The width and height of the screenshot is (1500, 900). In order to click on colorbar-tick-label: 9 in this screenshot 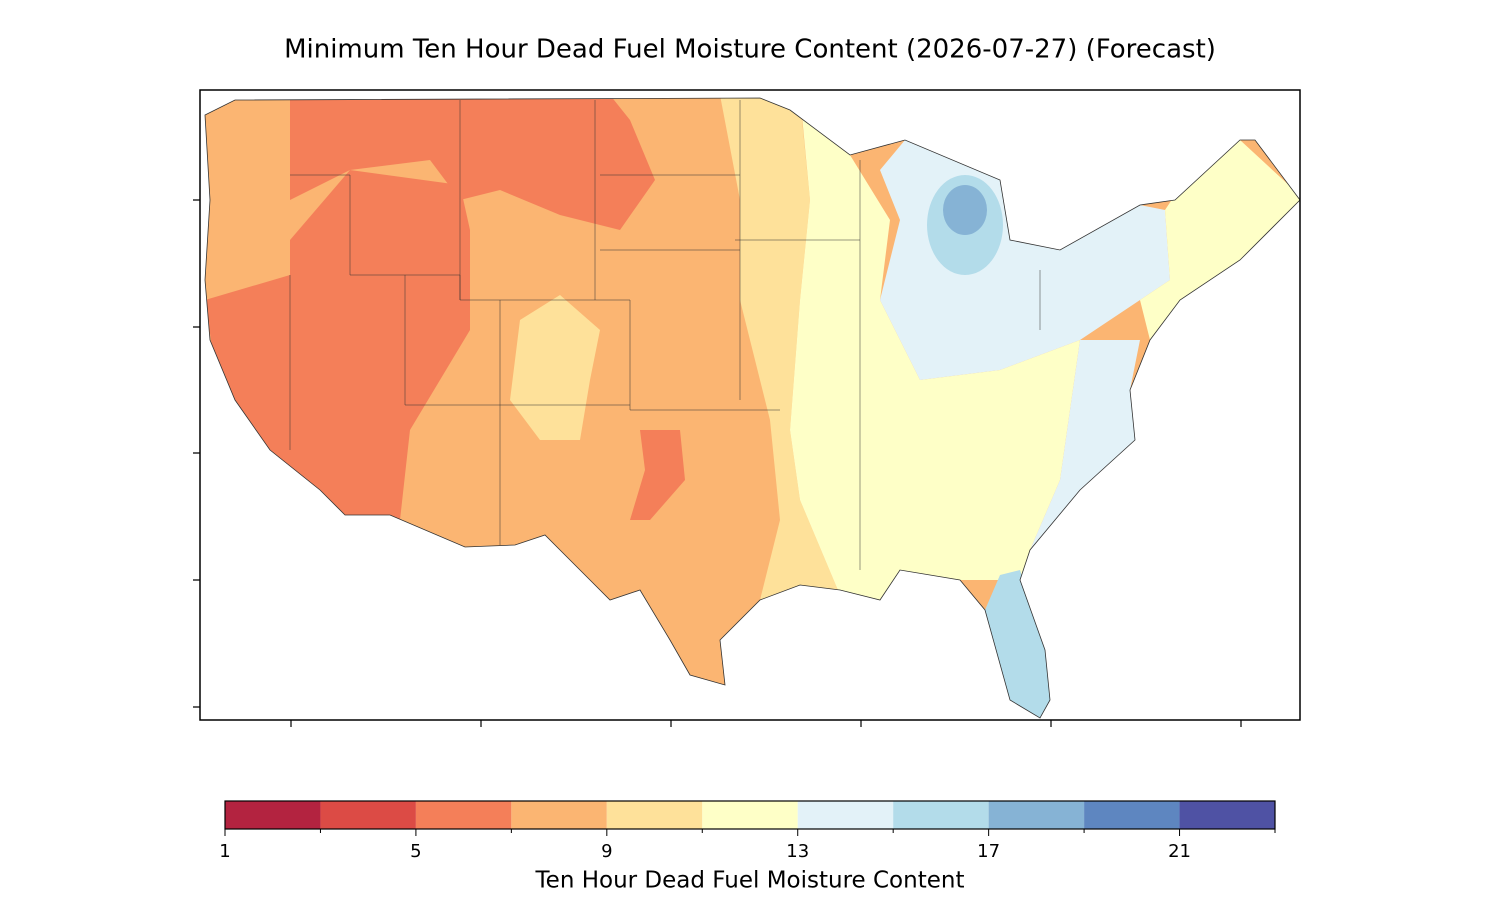, I will do `click(606, 851)`.